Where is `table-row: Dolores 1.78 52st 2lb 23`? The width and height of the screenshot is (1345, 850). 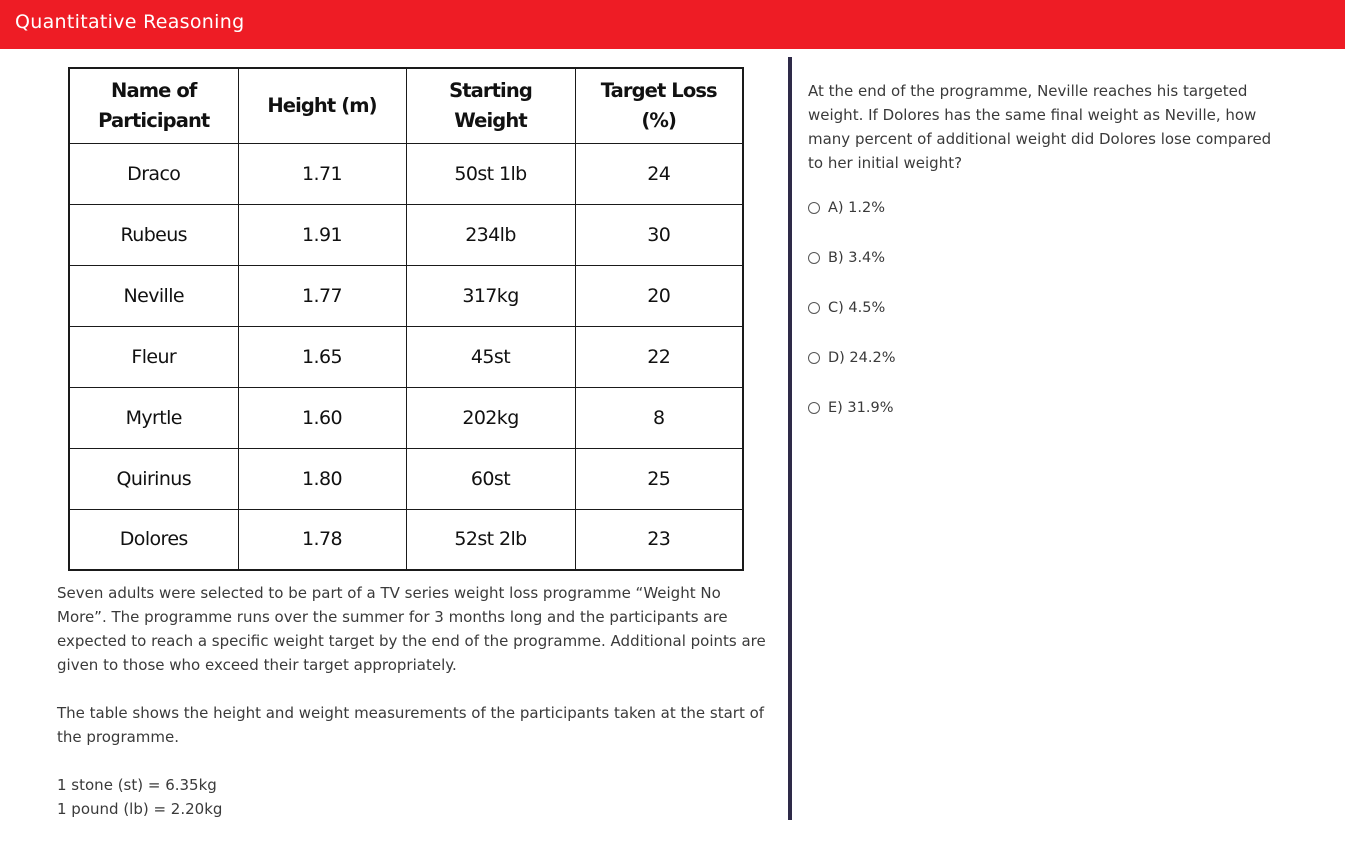 table-row: Dolores 1.78 52st 2lb 23 is located at coordinates (406, 539).